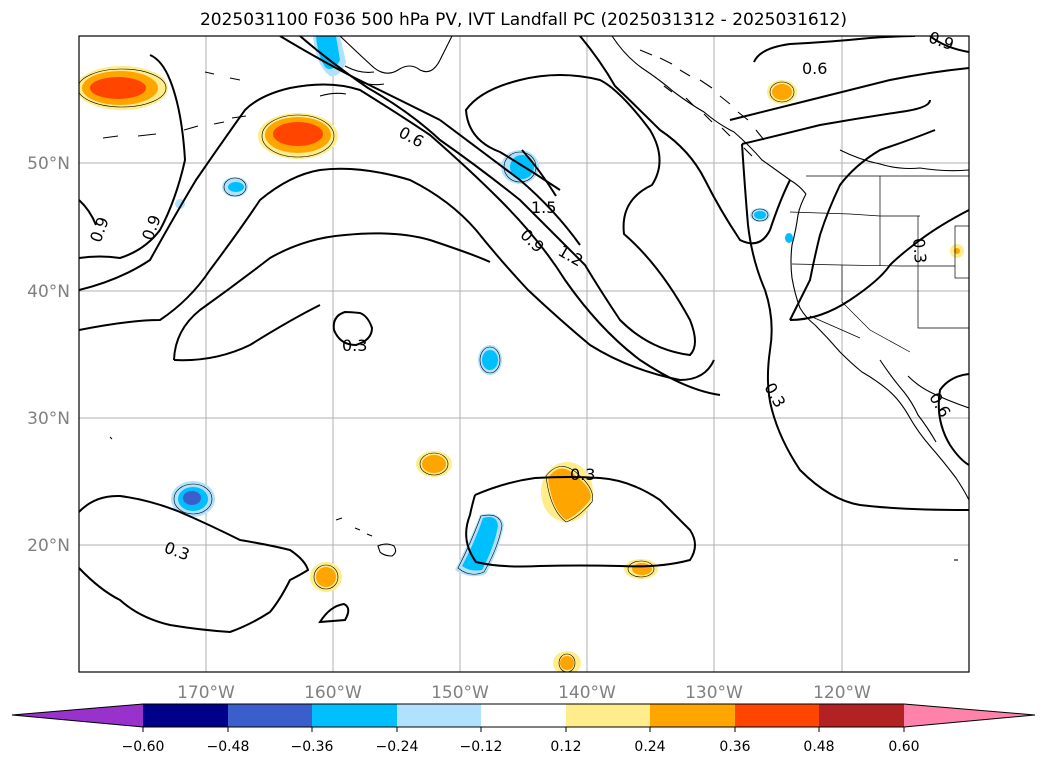 This screenshot has width=1047, height=765. What do you see at coordinates (879, 264) in the screenshot?
I see `borders` at bounding box center [879, 264].